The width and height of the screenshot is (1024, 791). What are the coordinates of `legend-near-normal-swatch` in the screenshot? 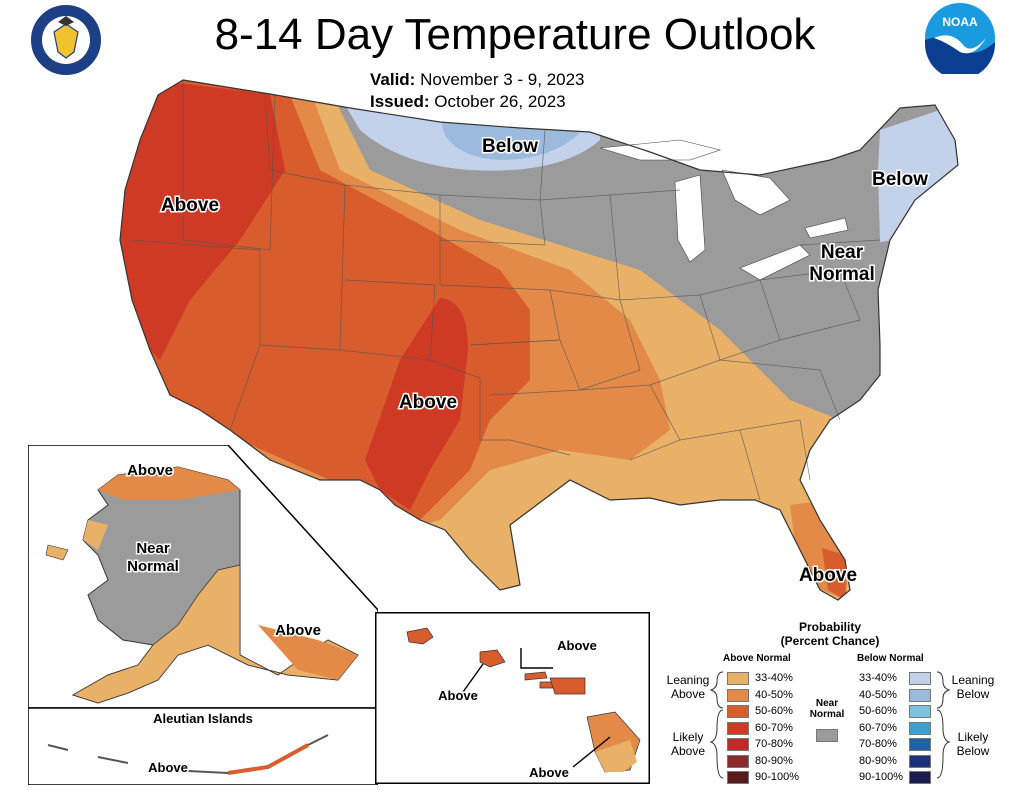 It's located at (827, 735).